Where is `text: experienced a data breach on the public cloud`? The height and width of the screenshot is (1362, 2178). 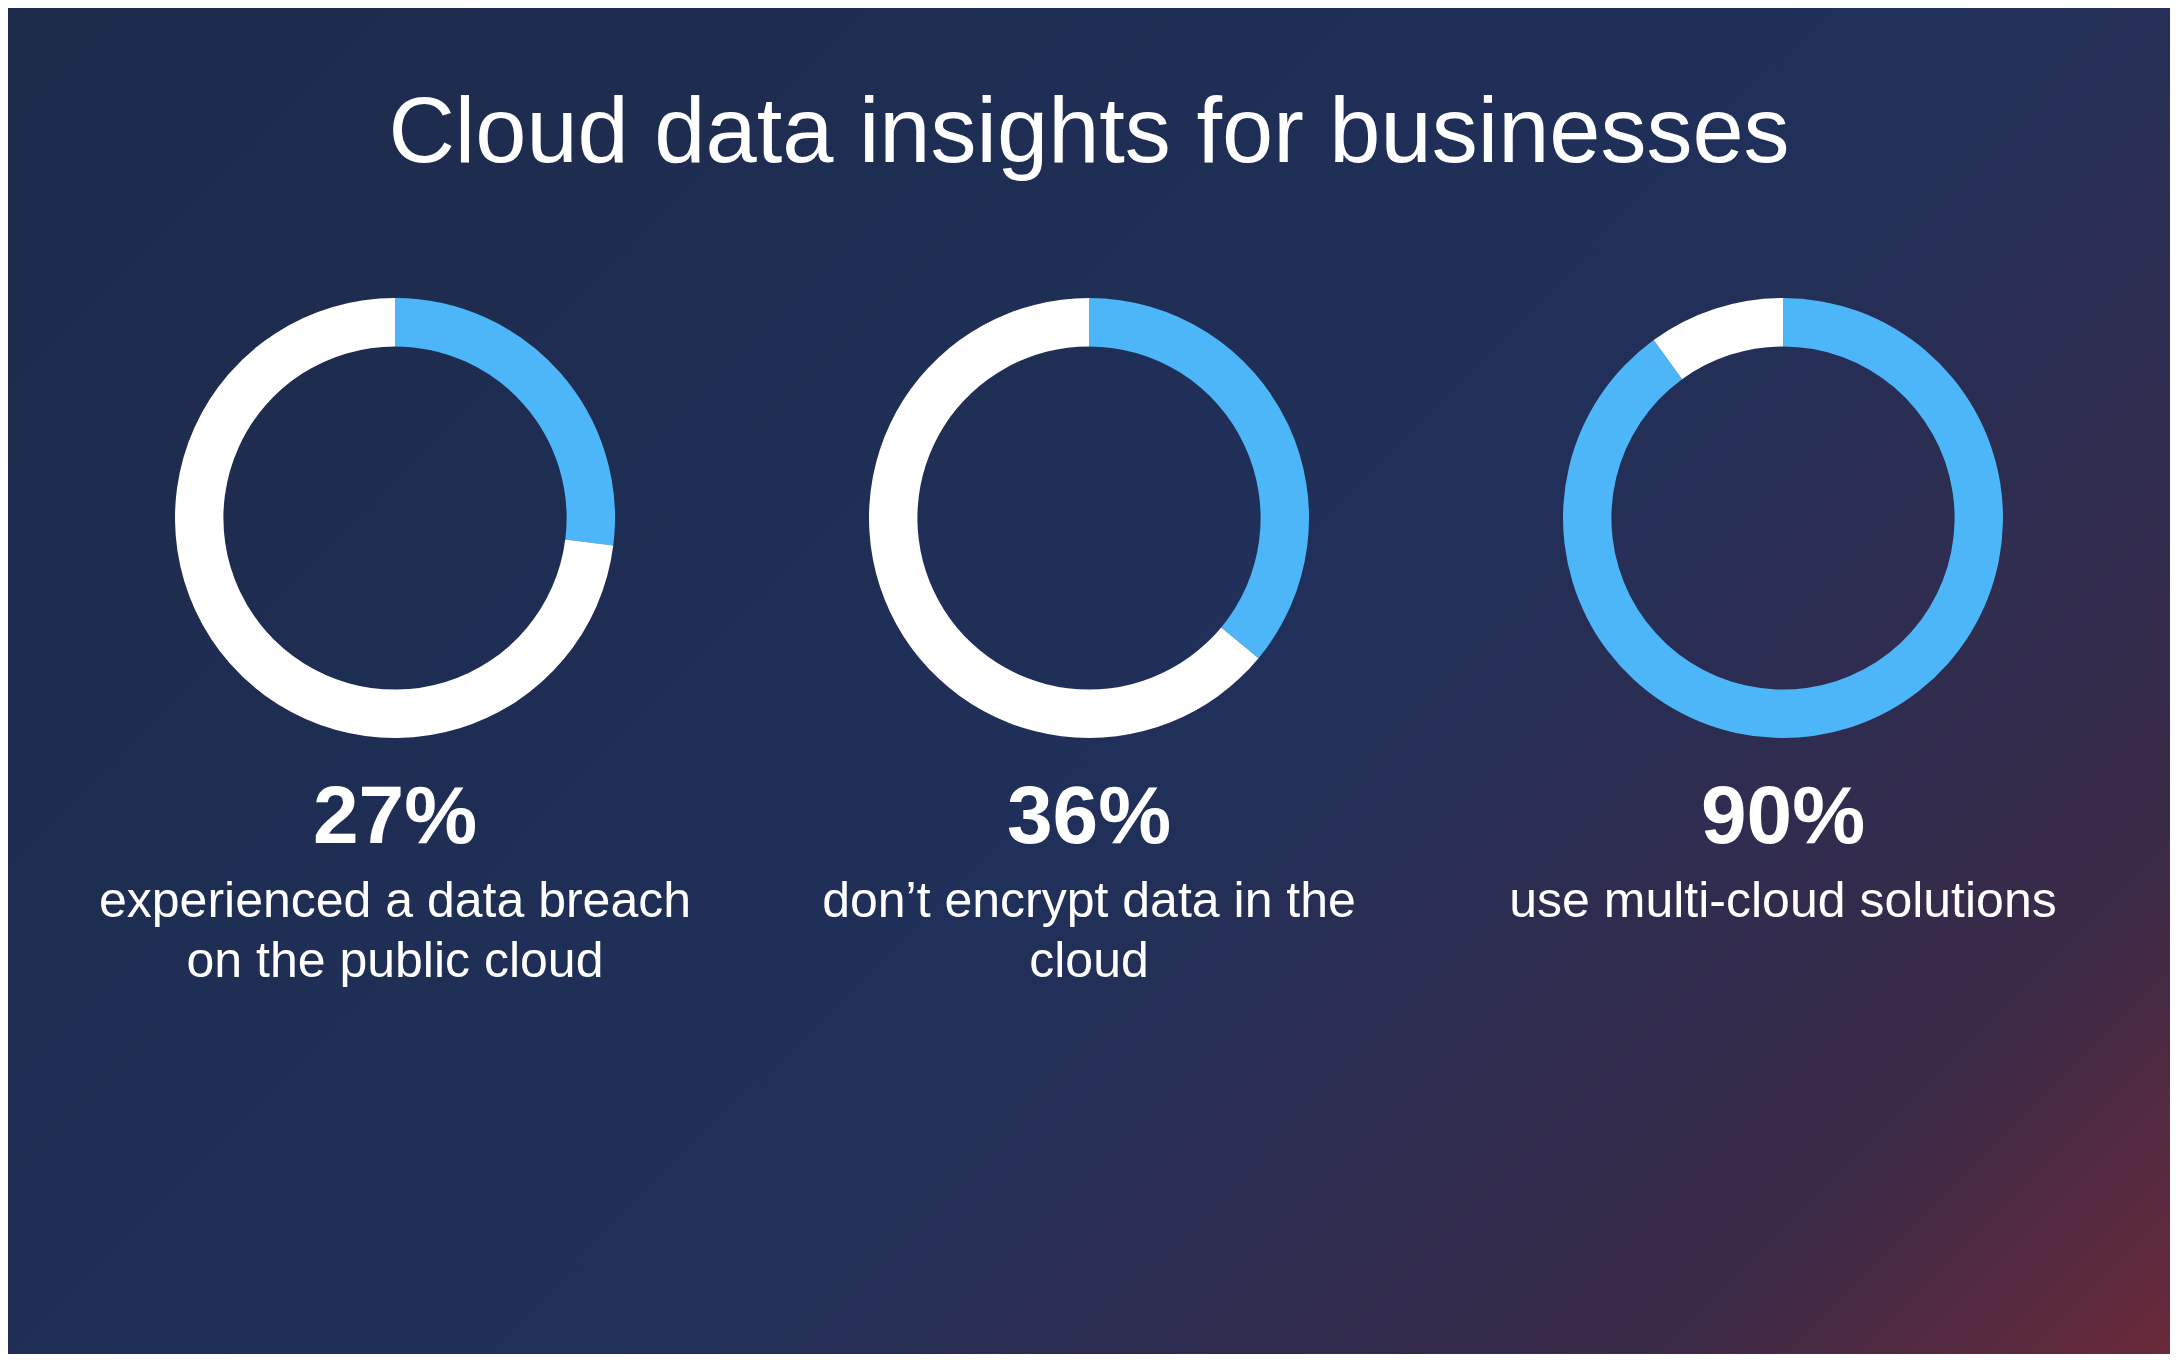 text: experienced a data breach on the public cloud is located at coordinates (395, 930).